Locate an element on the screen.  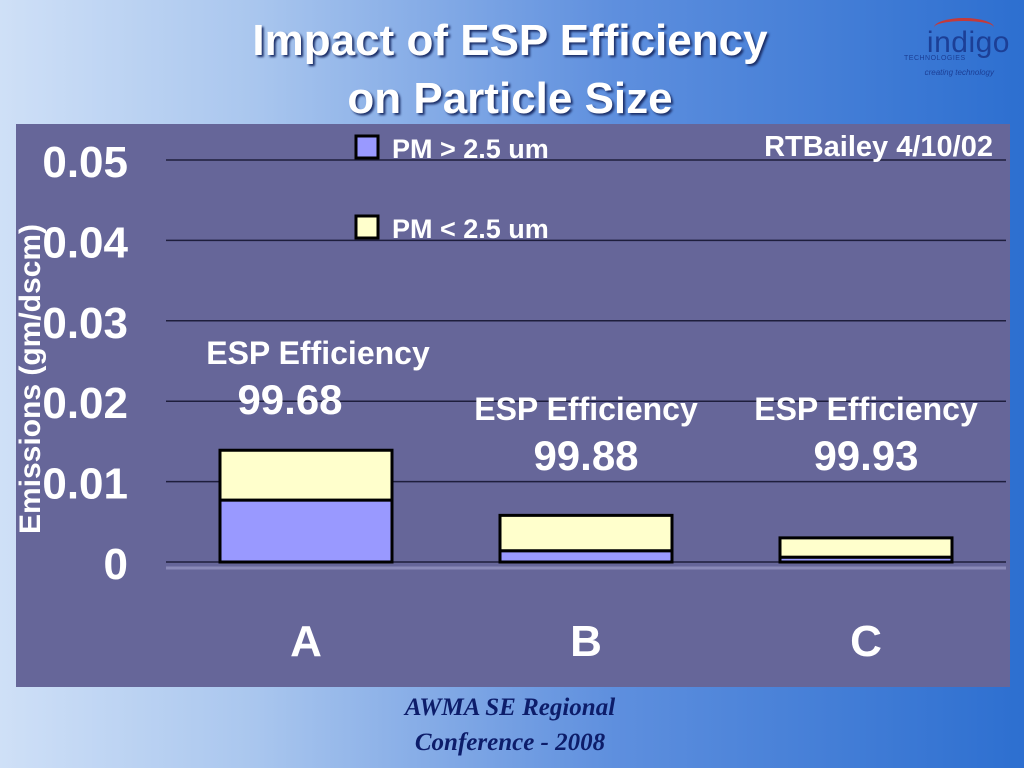
y-axis-label: Emissions (gm/dscm) is located at coordinates (31, 379).